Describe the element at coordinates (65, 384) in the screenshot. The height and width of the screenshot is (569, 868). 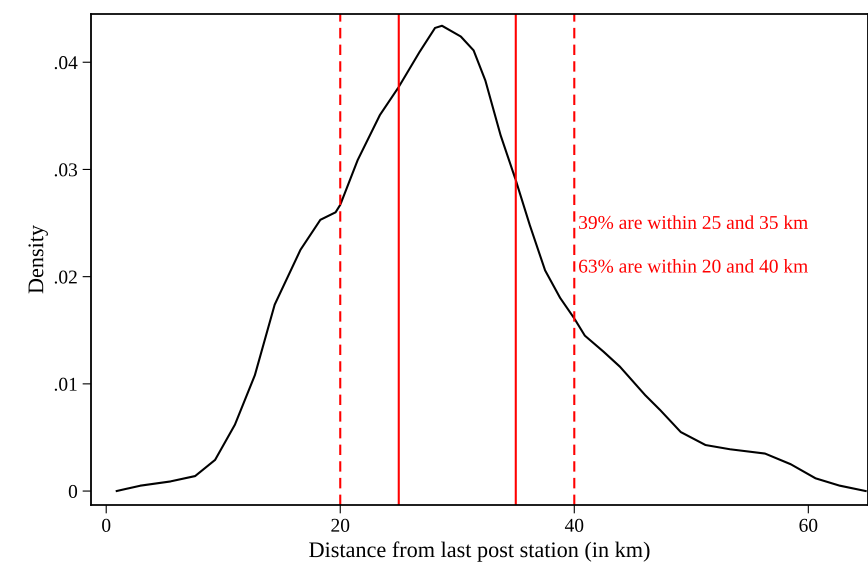
I see `y-tick-label: .01` at that location.